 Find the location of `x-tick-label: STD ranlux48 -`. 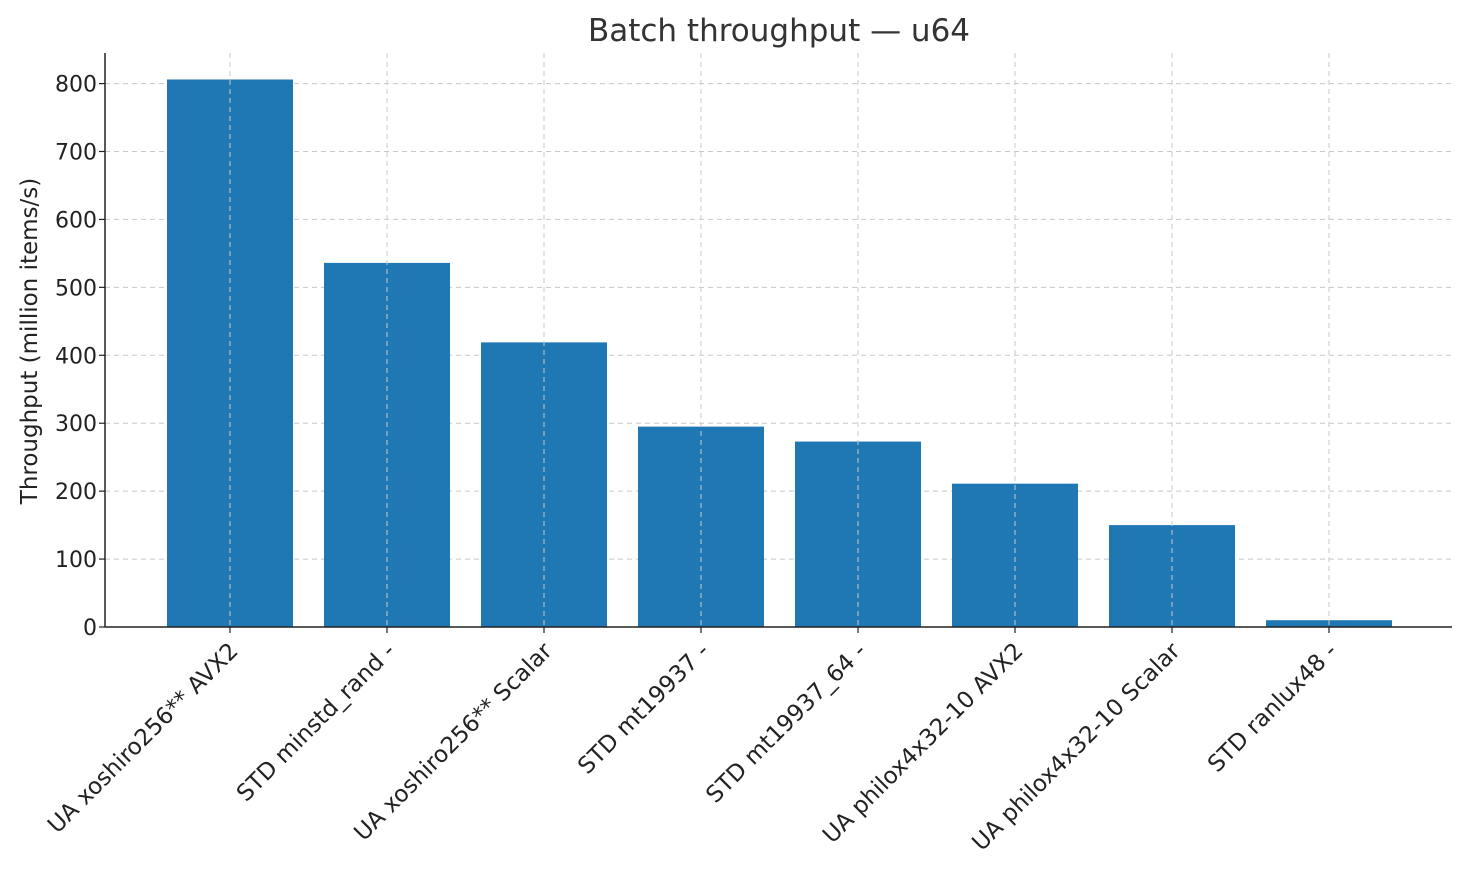

x-tick-label: STD ranlux48 - is located at coordinates (1272, 707).